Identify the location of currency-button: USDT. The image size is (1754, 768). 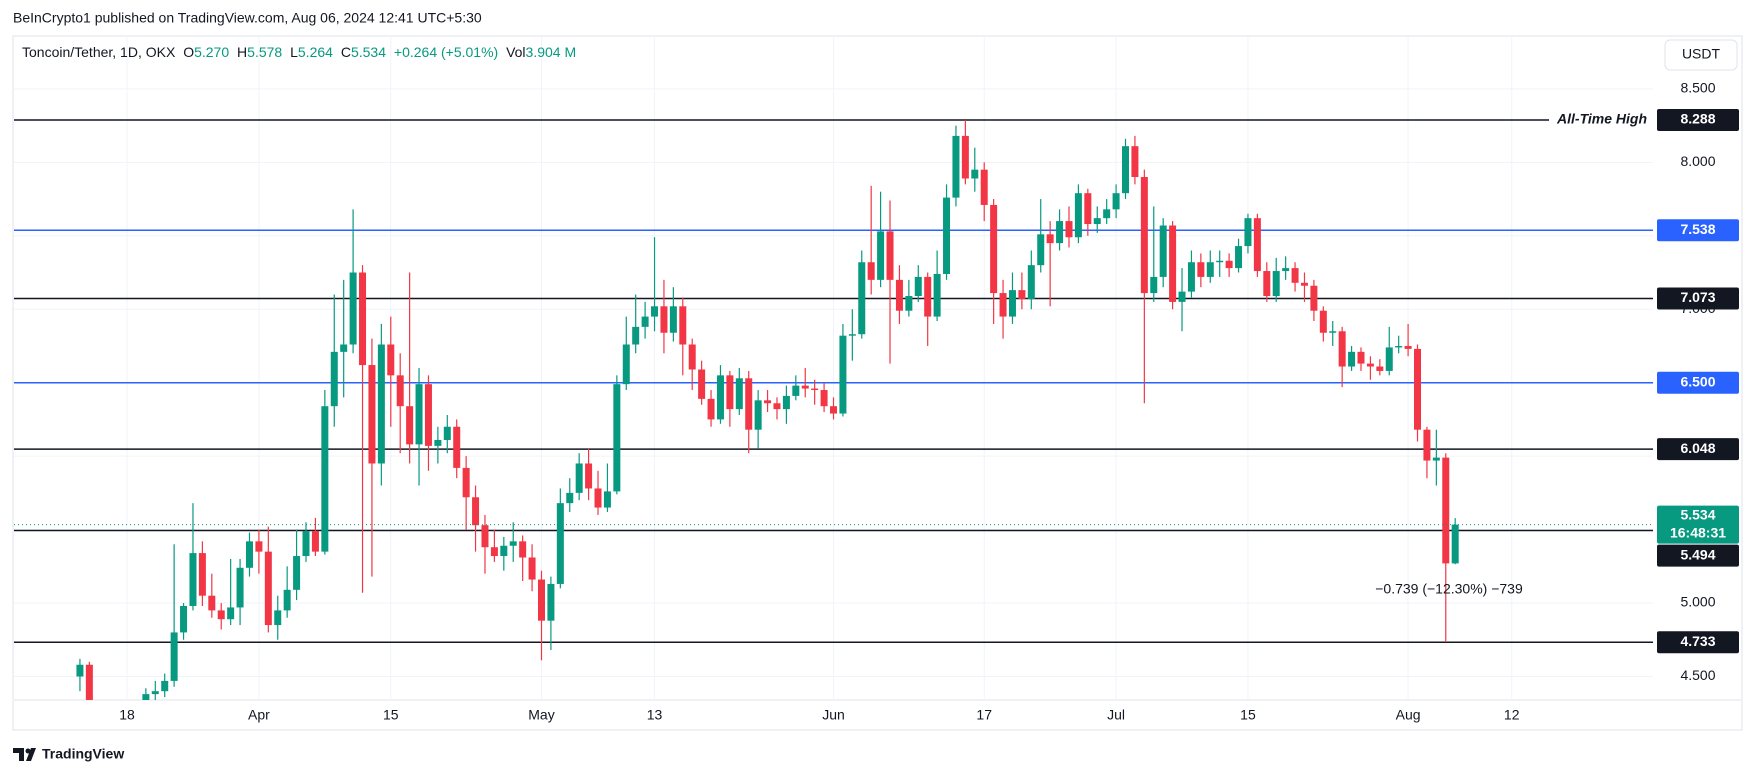
(1701, 55).